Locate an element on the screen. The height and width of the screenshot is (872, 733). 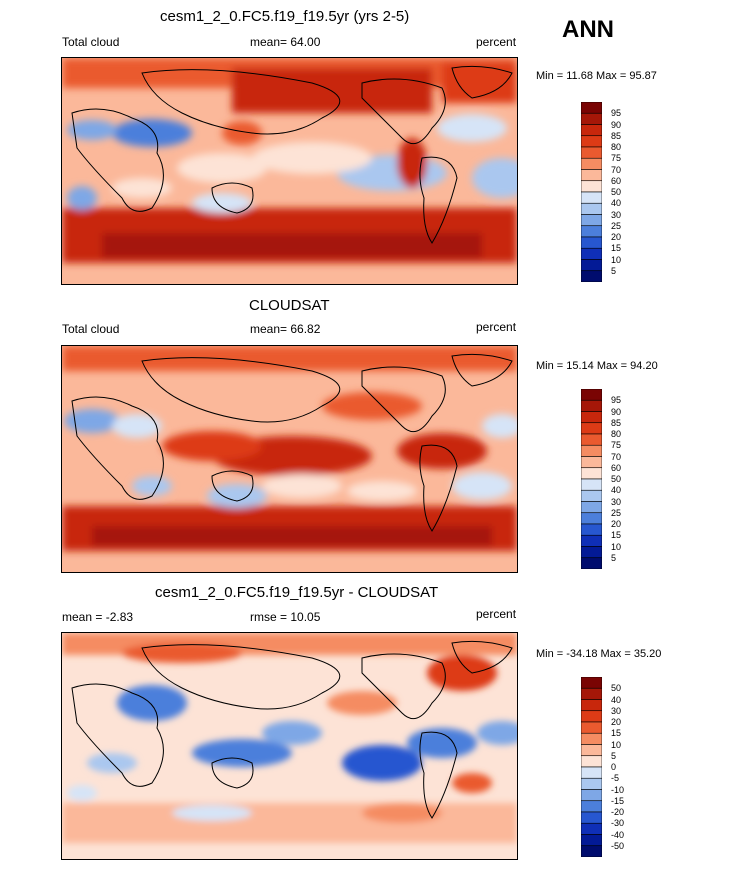
panel2-colorbar is located at coordinates (591, 479).